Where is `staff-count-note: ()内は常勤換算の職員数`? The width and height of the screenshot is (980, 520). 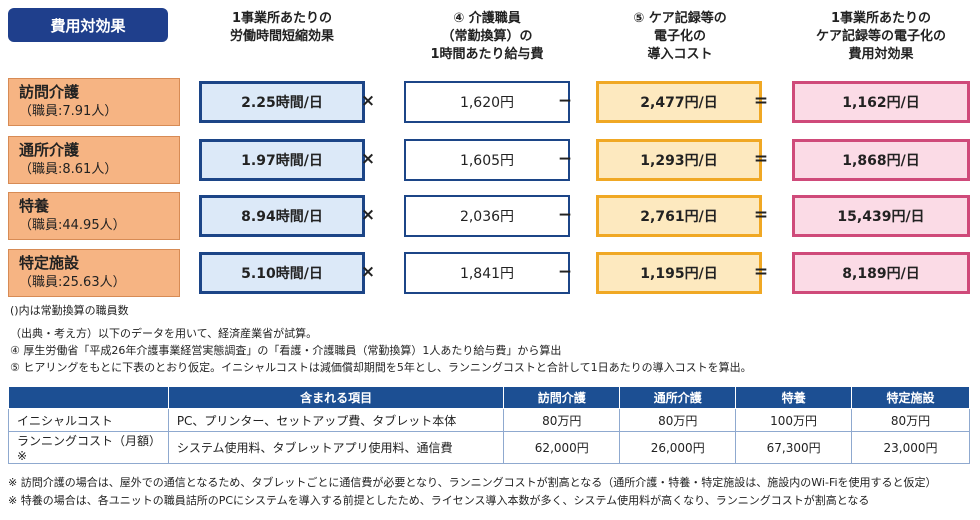
staff-count-note: ()内は常勤換算の職員数 is located at coordinates (69, 310).